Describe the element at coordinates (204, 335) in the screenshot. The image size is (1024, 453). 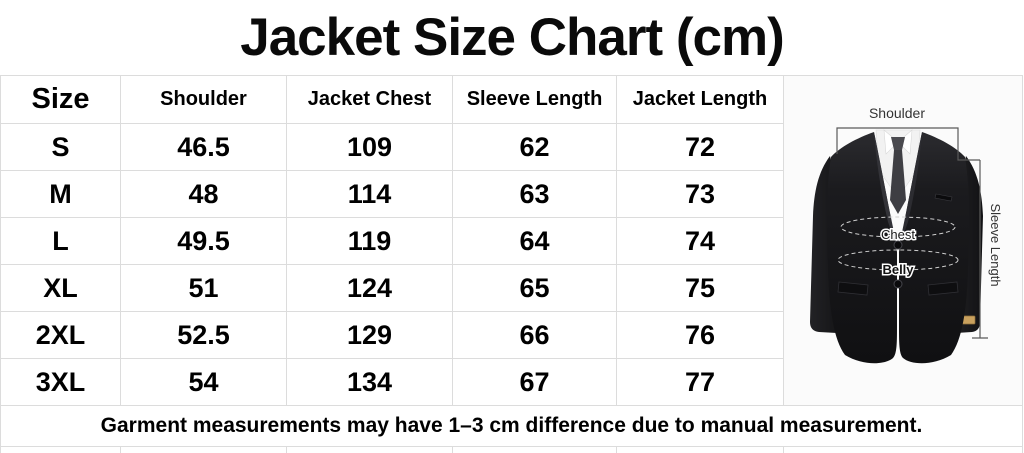
I see `table-cell: 52.5` at that location.